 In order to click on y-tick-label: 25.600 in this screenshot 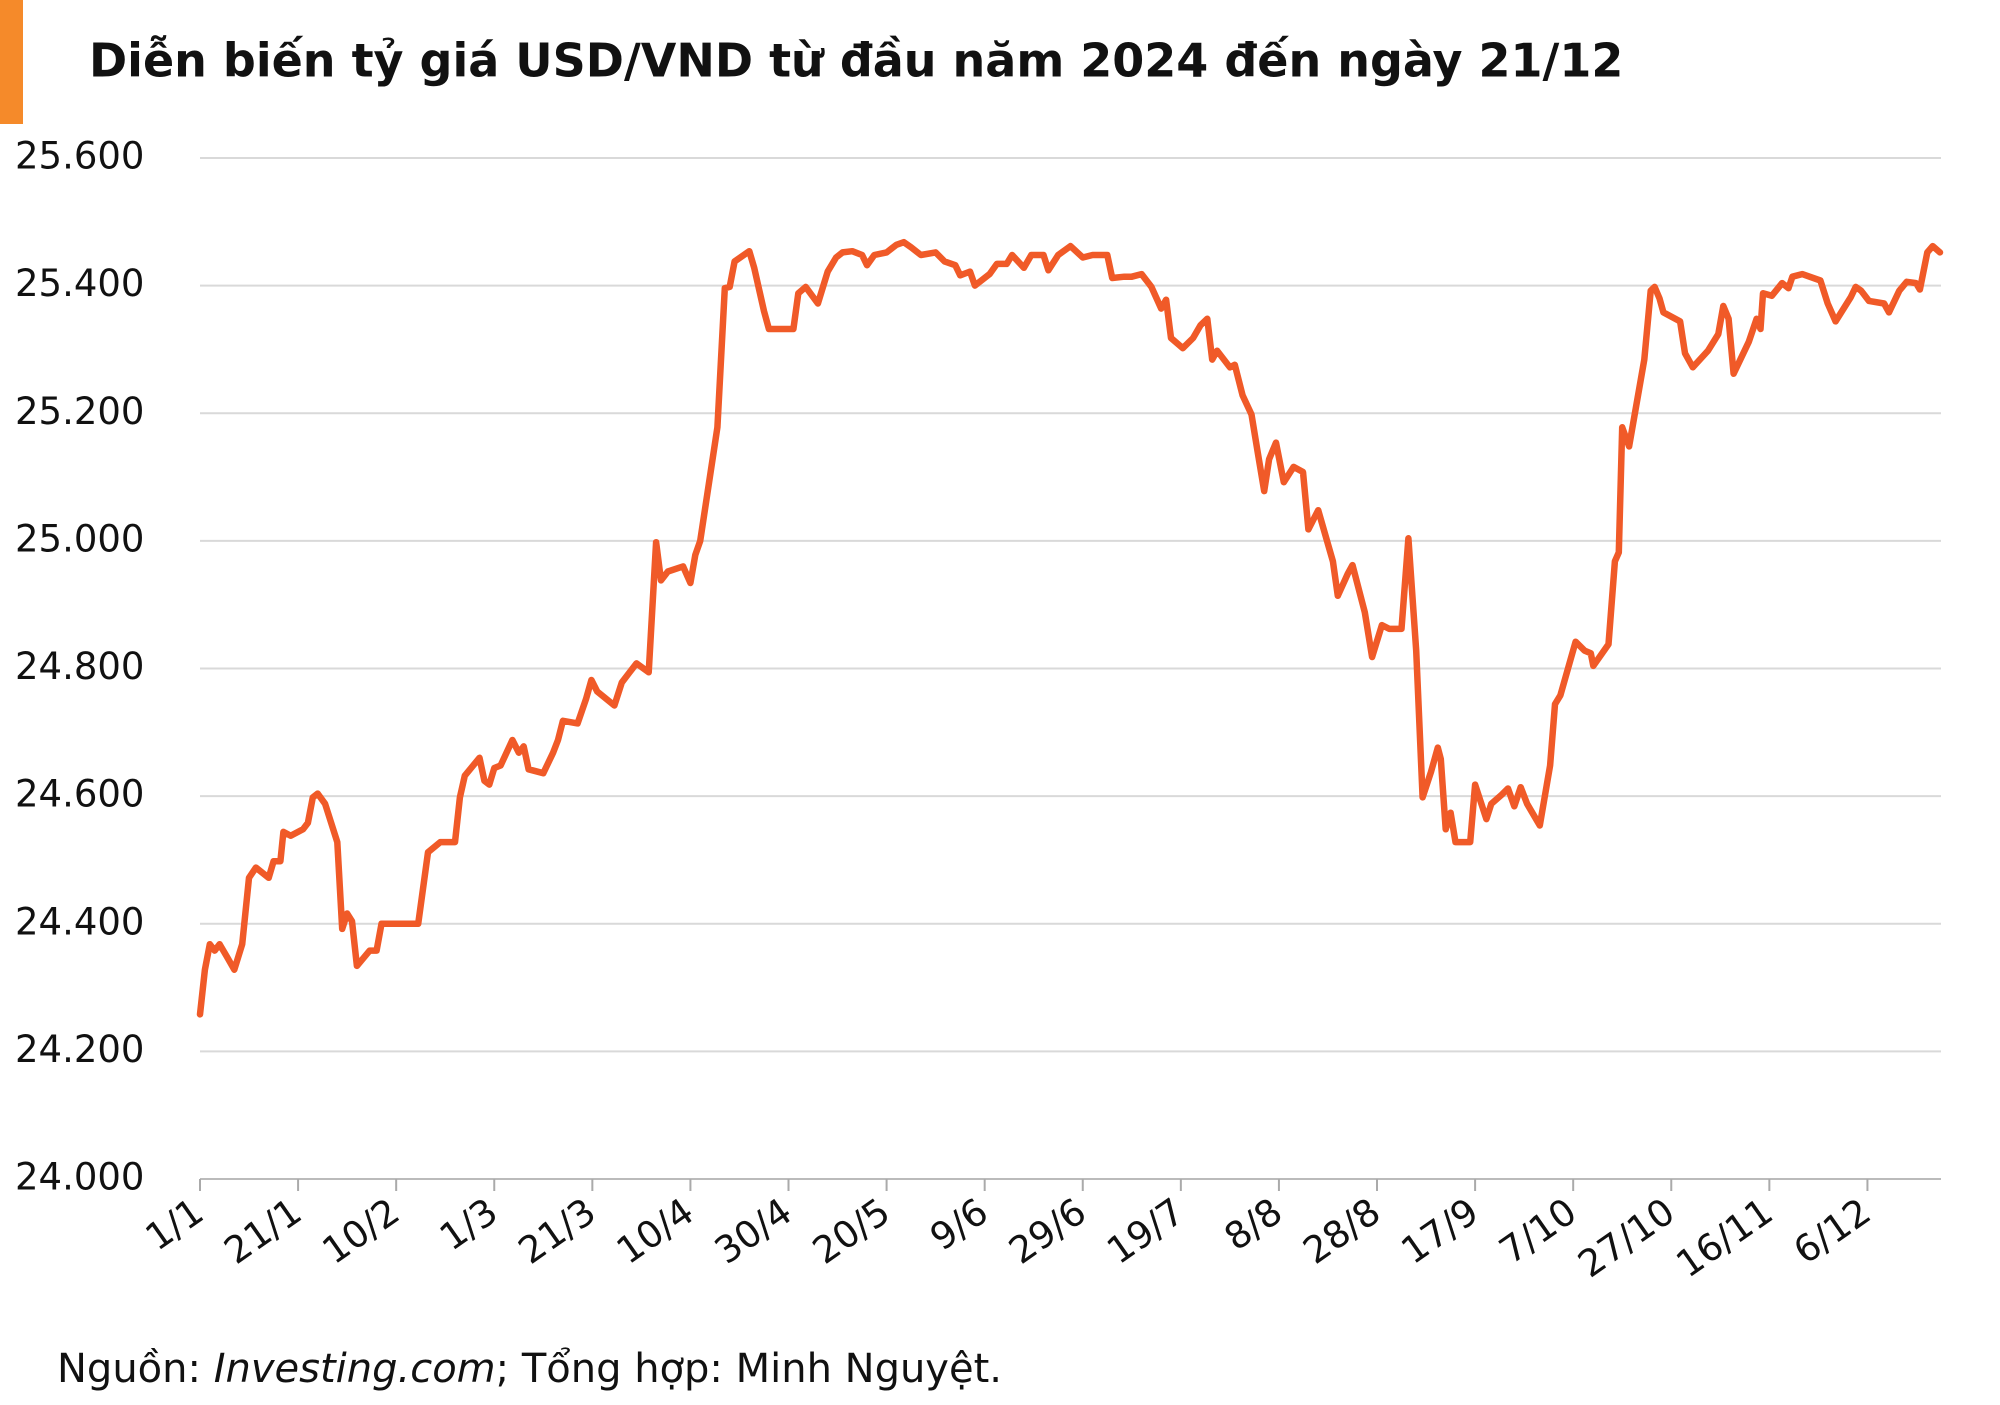, I will do `click(79, 156)`.